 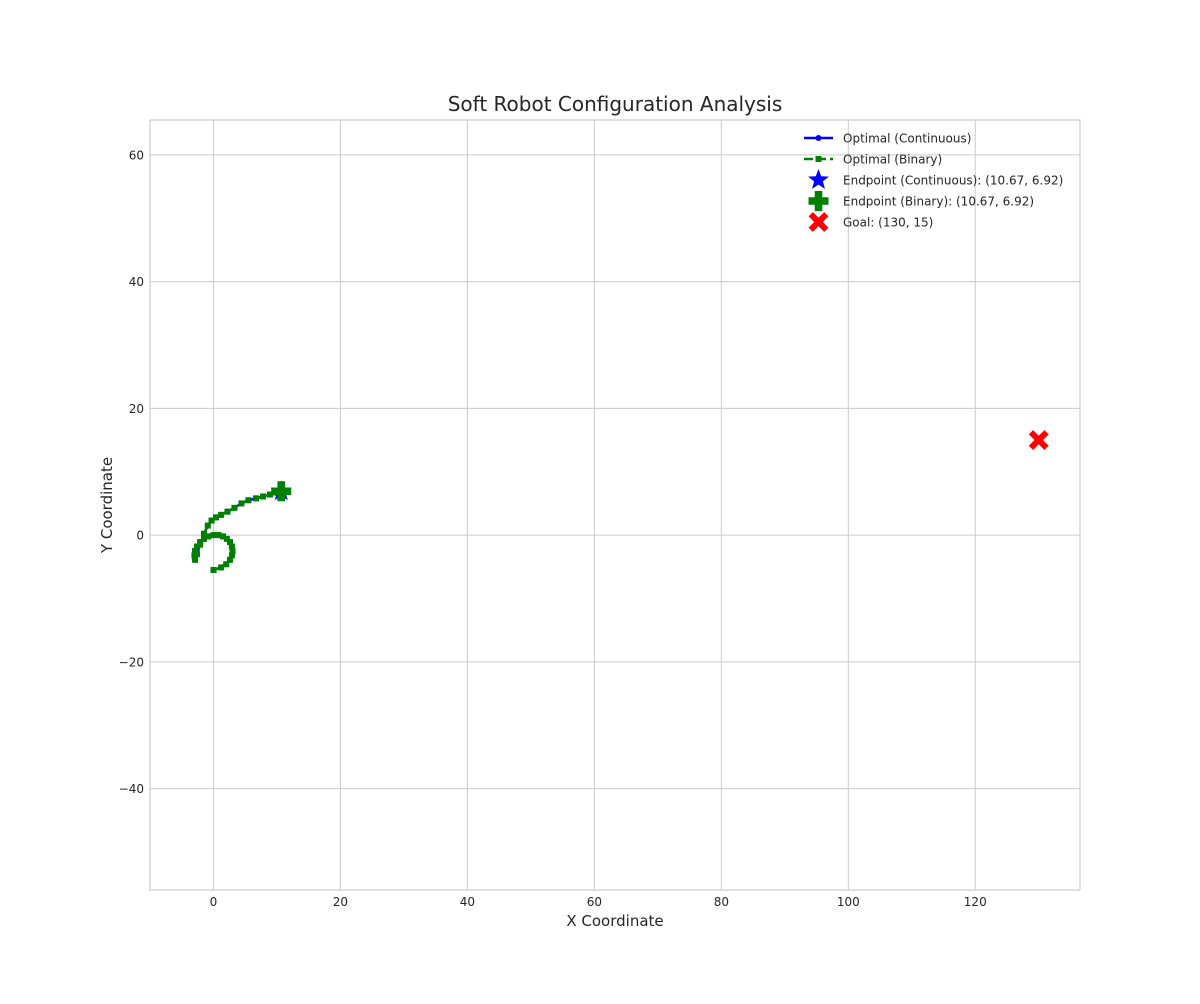 What do you see at coordinates (721, 902) in the screenshot?
I see `x-tick-label: 80` at bounding box center [721, 902].